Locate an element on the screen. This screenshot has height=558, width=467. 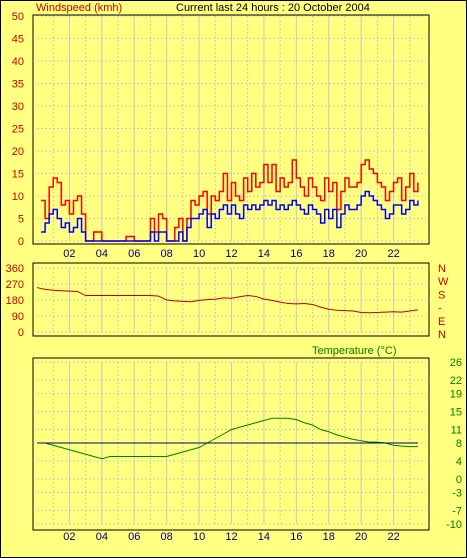
y-tick-label: -3 is located at coordinates (457, 494).